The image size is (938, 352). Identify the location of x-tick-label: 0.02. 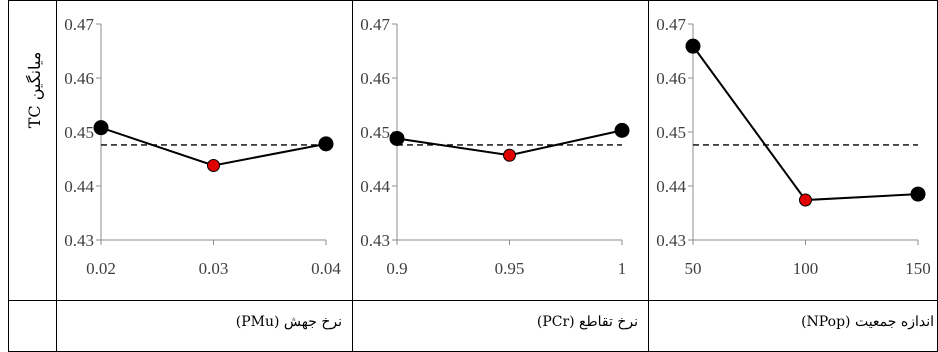
(101, 268).